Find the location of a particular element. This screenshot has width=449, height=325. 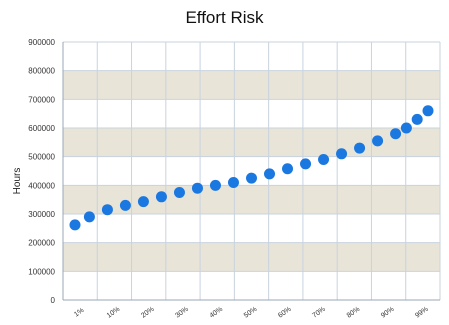

y-tick-label: 800000 is located at coordinates (41, 71).